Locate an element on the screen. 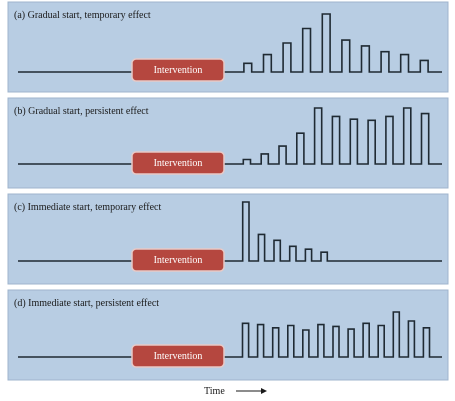  panel-a-intervention-label: Intervention is located at coordinates (178, 70).